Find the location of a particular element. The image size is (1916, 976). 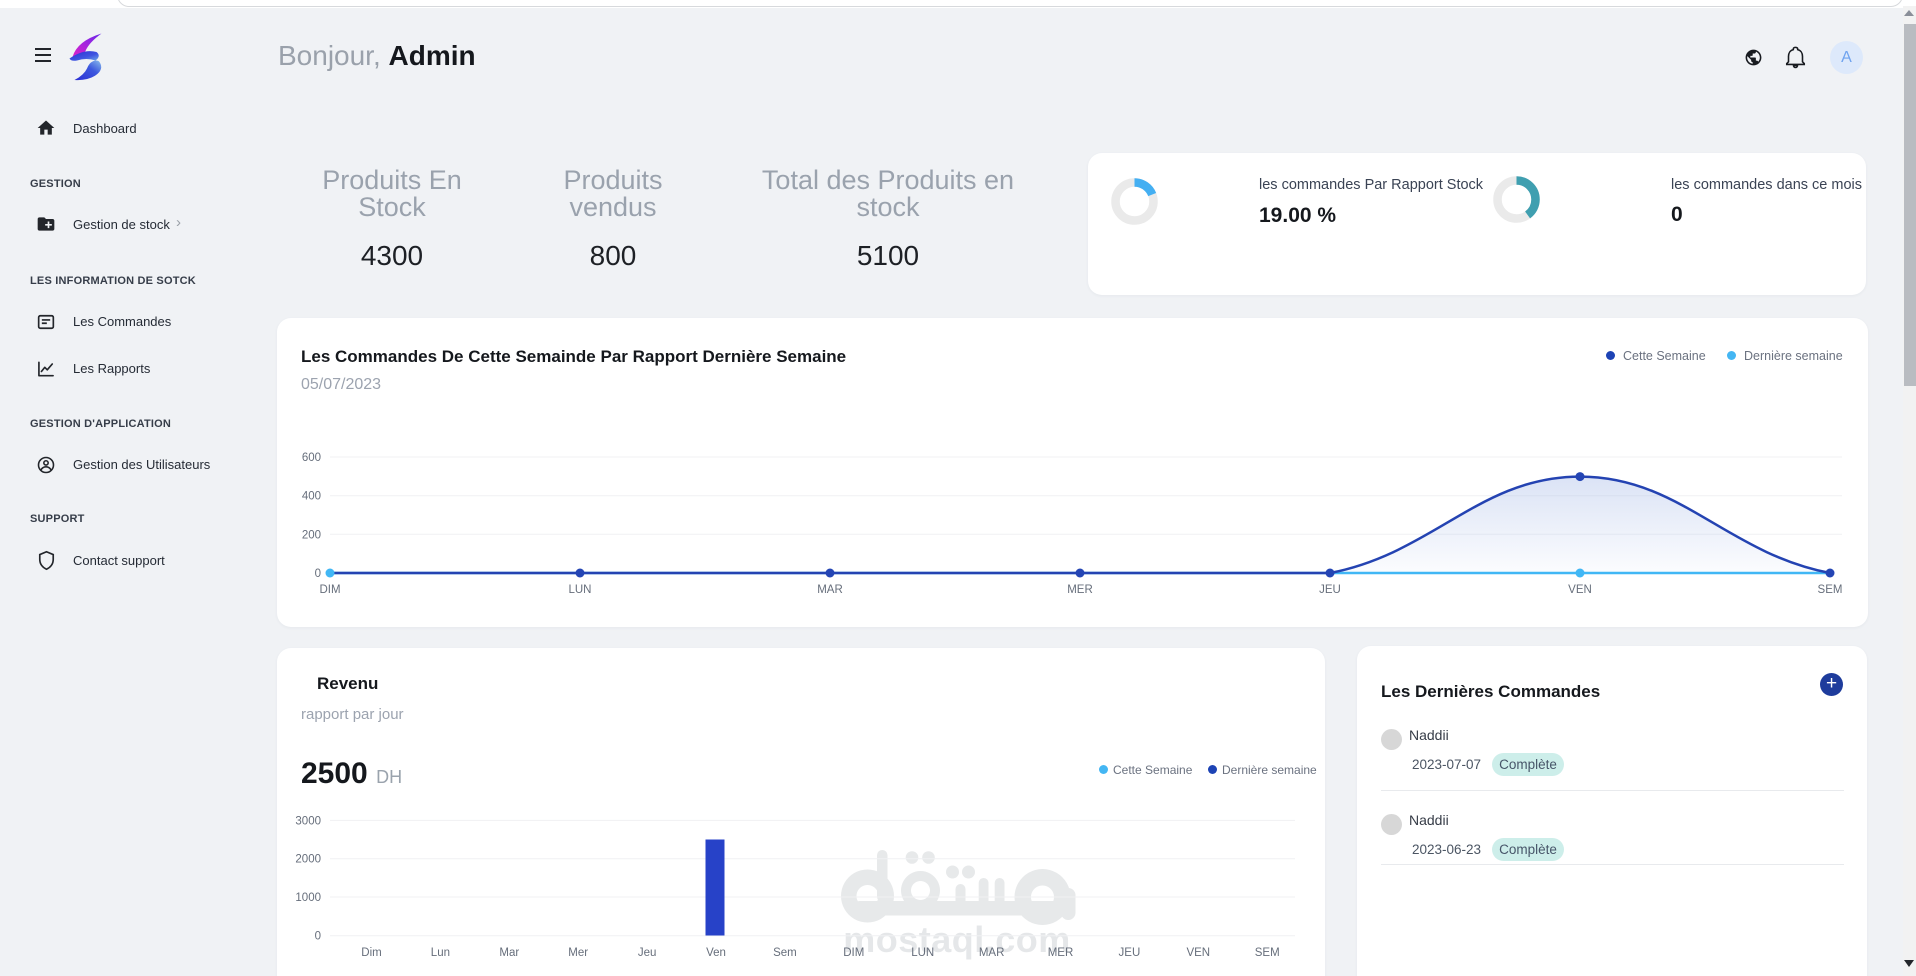

svg-text: Lun is located at coordinates (440, 953).